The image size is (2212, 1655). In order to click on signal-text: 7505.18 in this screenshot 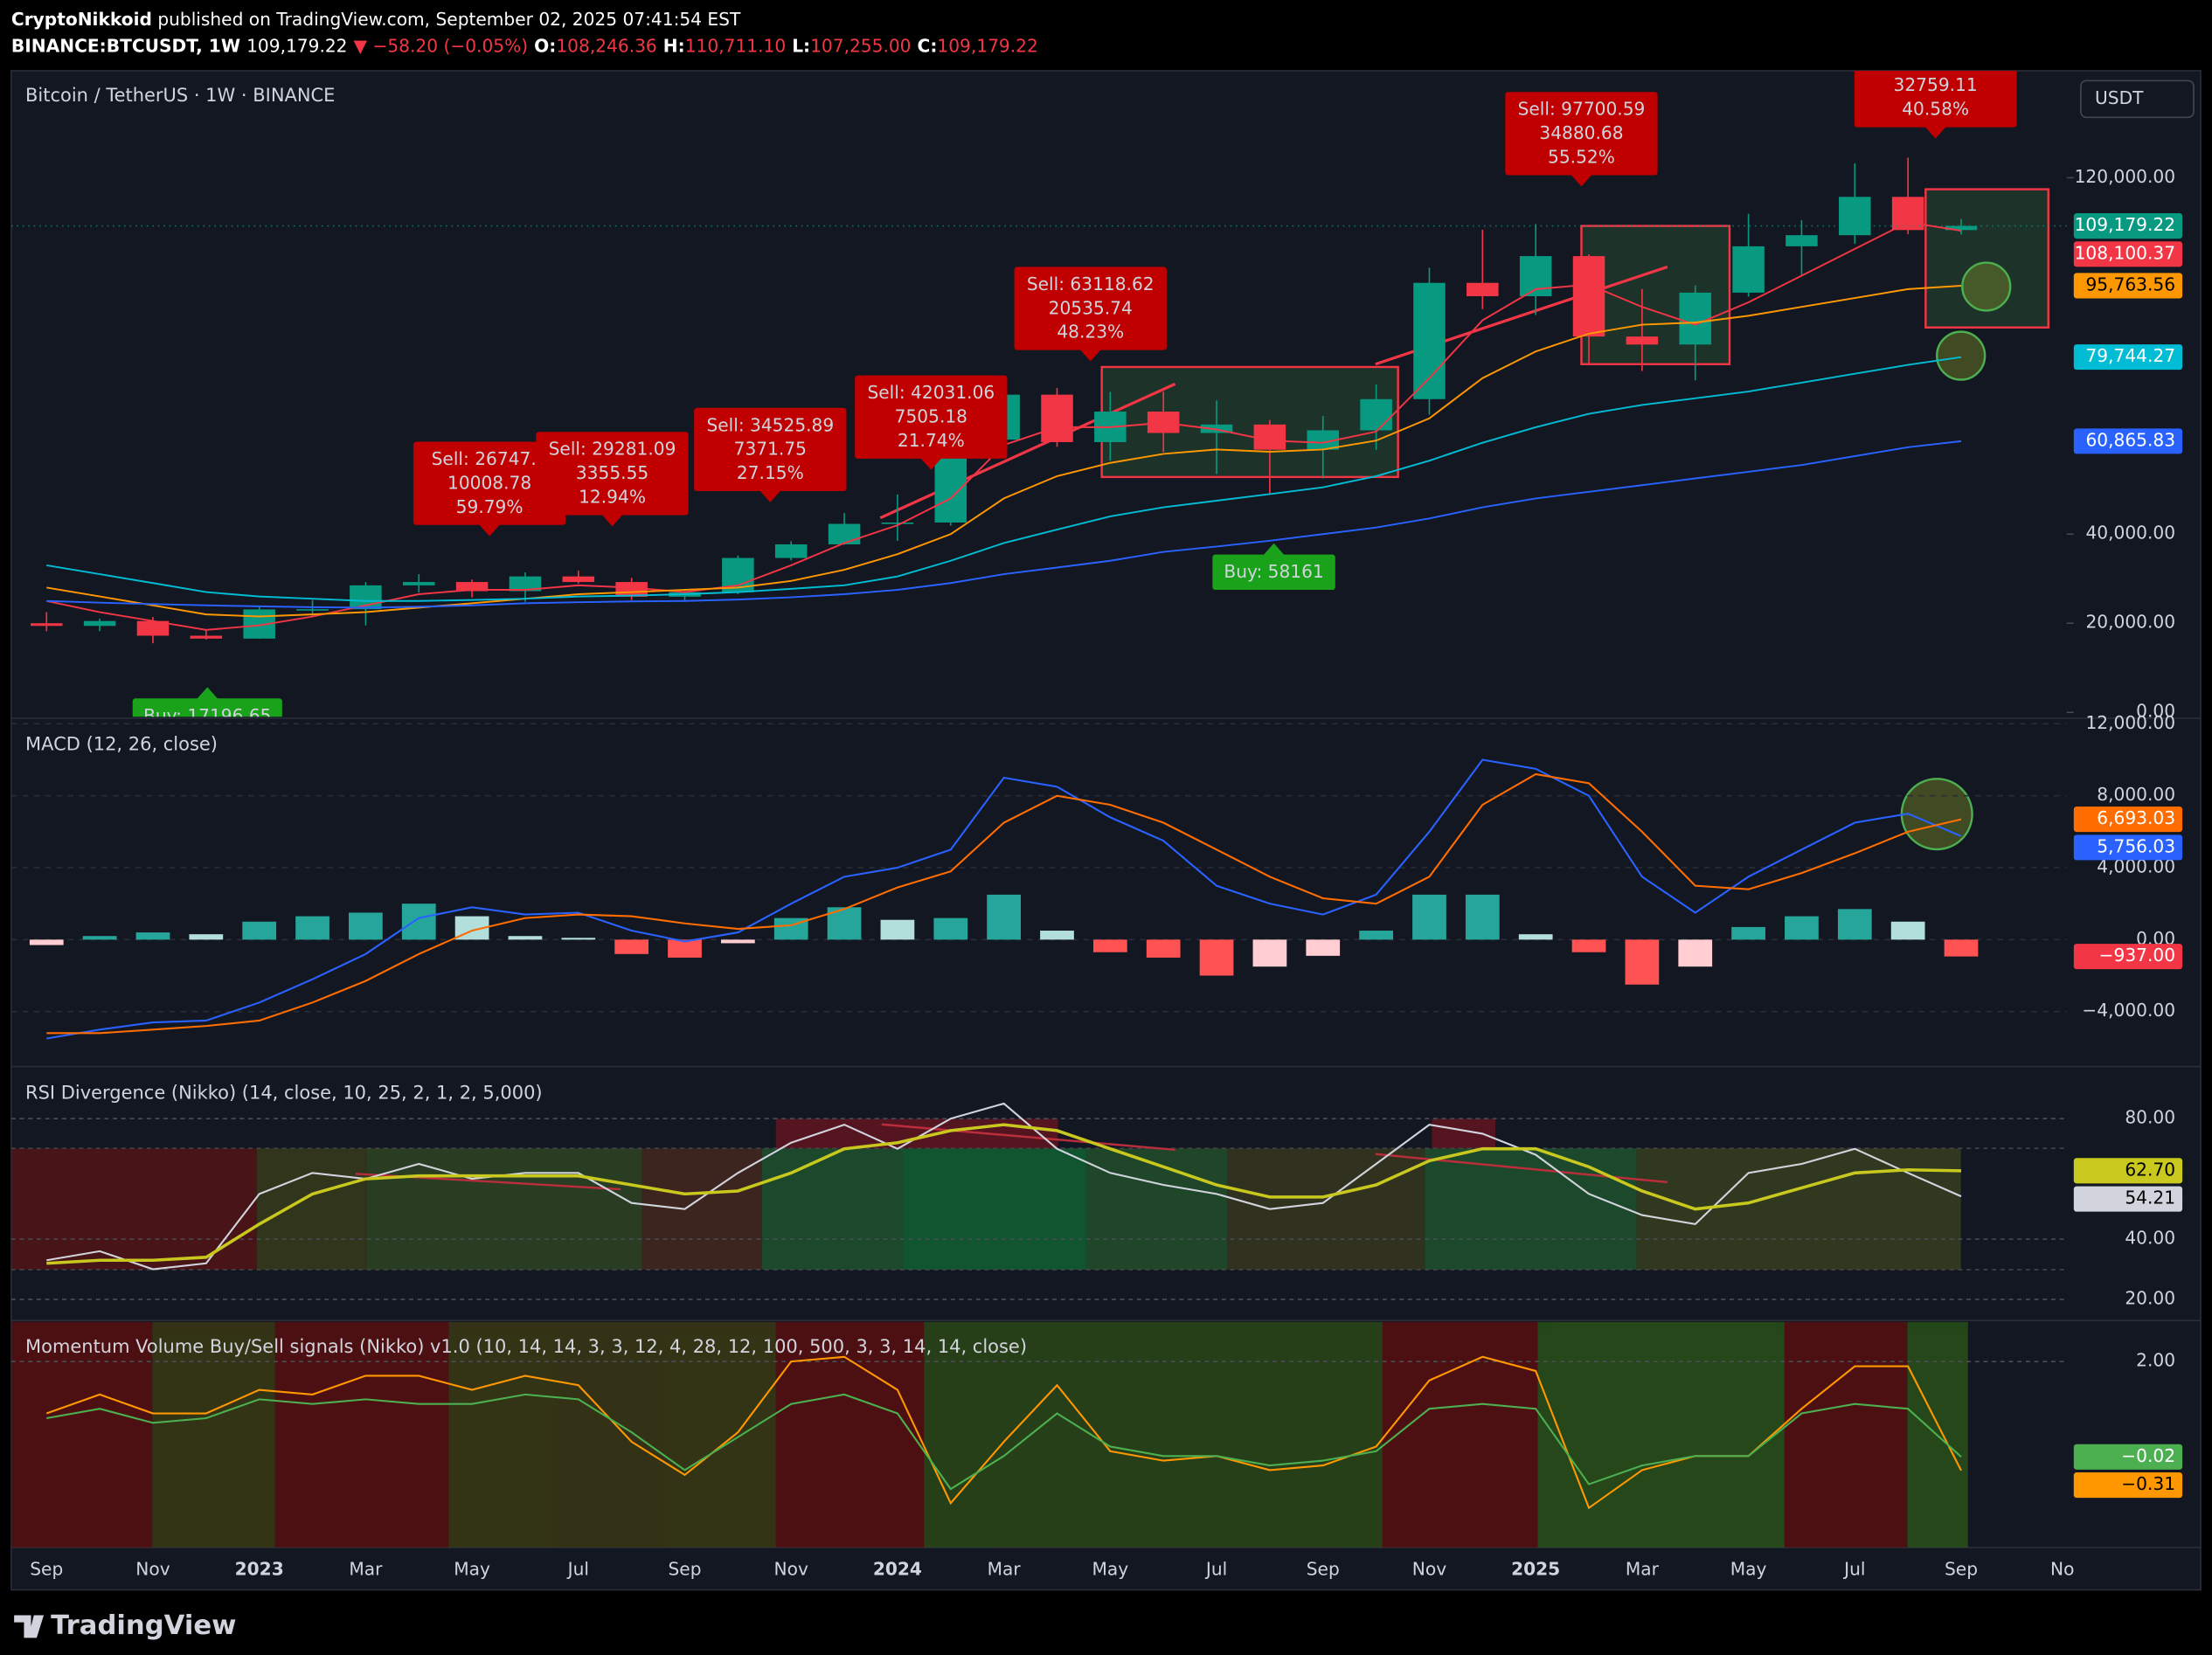, I will do `click(931, 416)`.